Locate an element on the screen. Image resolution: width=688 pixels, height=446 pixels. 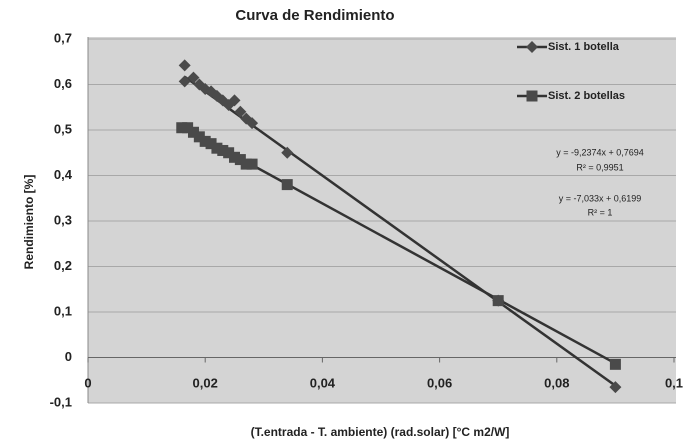
trendline-equation: y = -7,033x + 0,6199 is located at coordinates (600, 198).